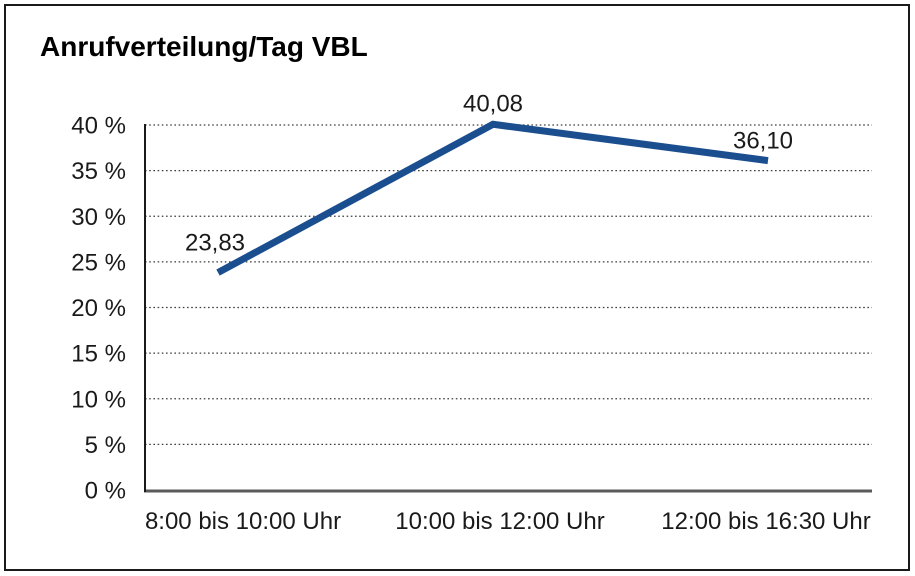 This screenshot has height=576, width=915. I want to click on y-tick-label: 30 %, so click(98, 217).